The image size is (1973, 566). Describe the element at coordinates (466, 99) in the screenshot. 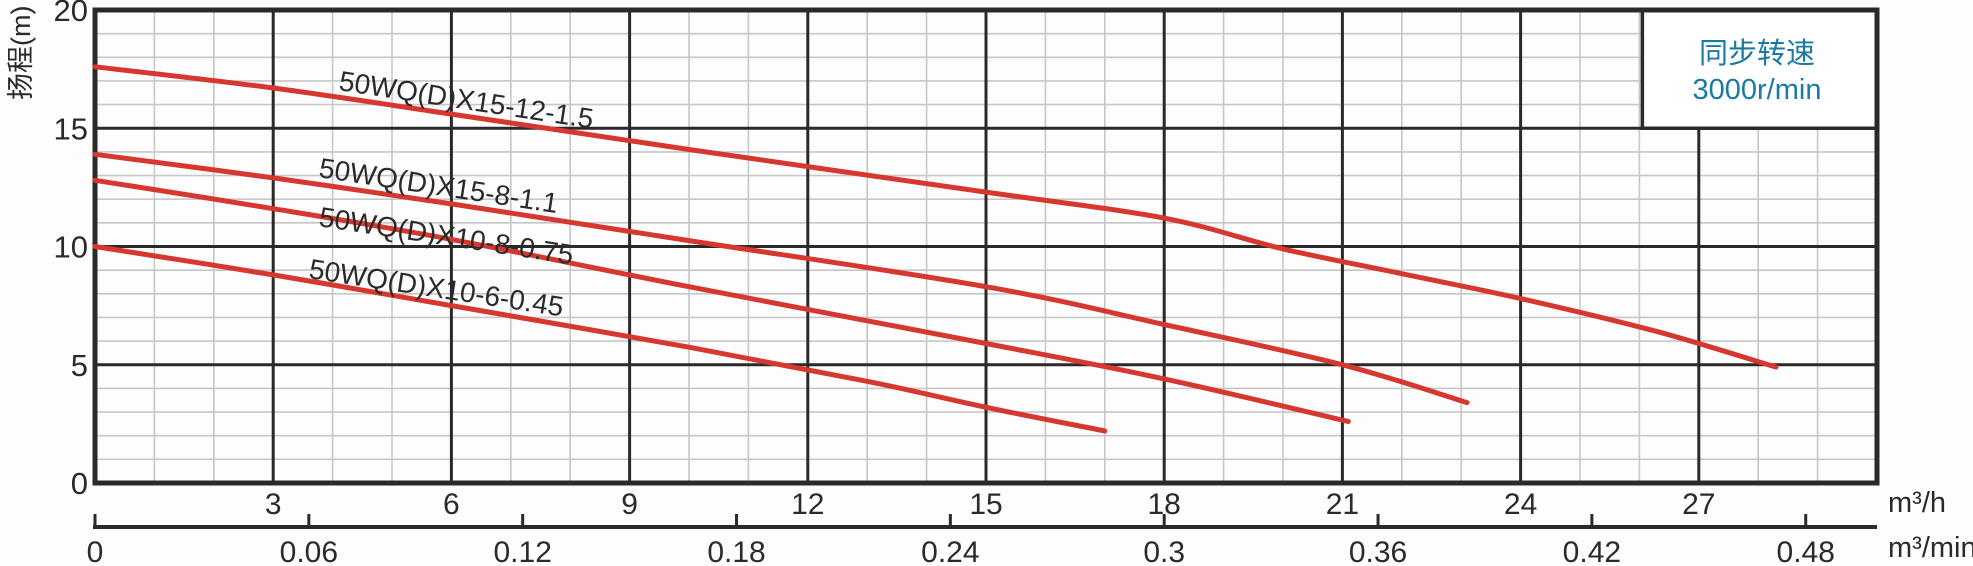

I see `curve-label-0: 50WQ(D)X15-12-1.5` at that location.